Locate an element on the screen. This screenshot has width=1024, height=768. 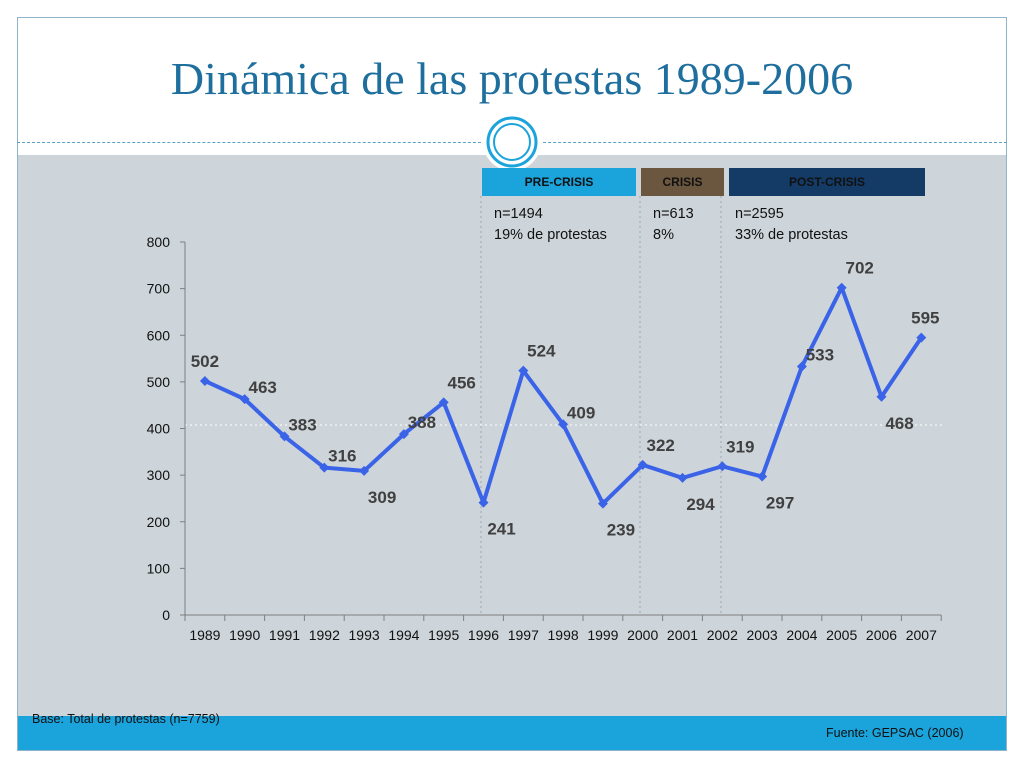
footer-bar is located at coordinates (512, 733).